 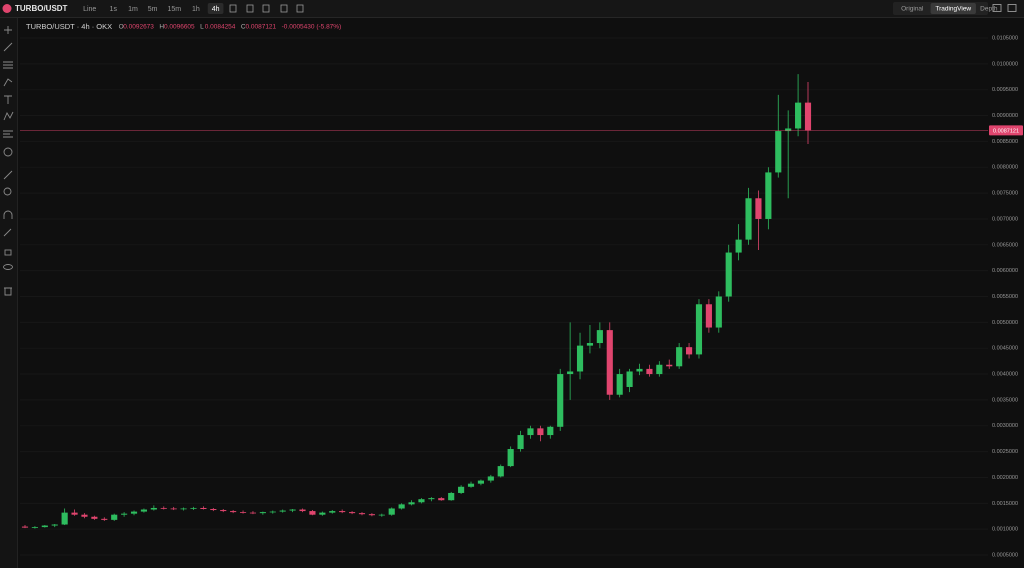 I want to click on emoji-tool, so click(x=8, y=152).